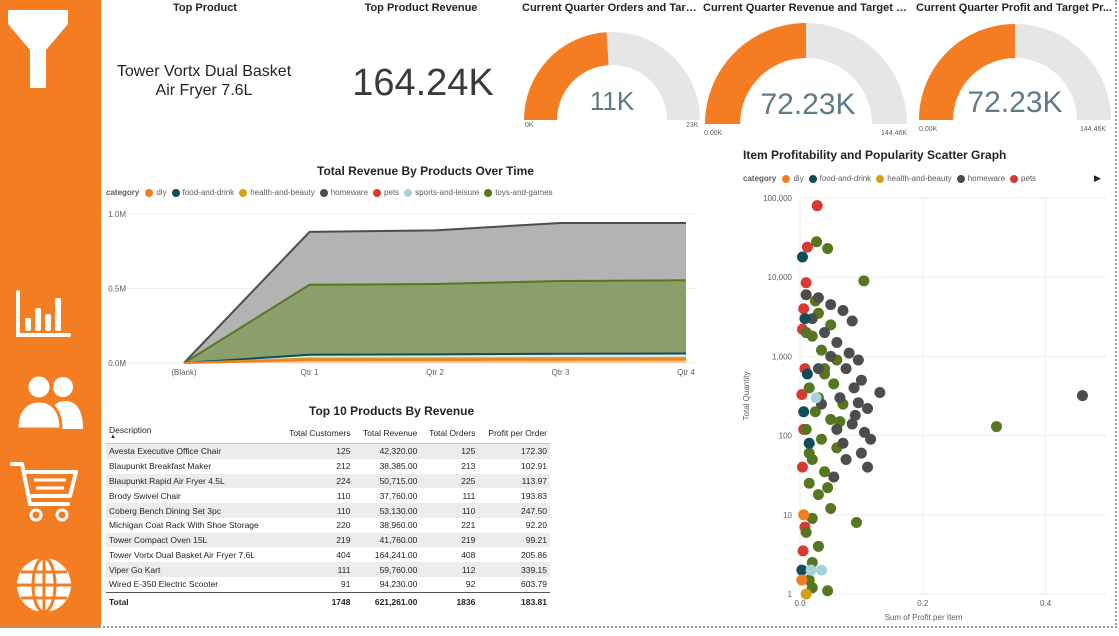 This screenshot has height=636, width=1119. Describe the element at coordinates (806, 594) in the screenshot. I see `scatter-point-health-and-beauty` at that location.